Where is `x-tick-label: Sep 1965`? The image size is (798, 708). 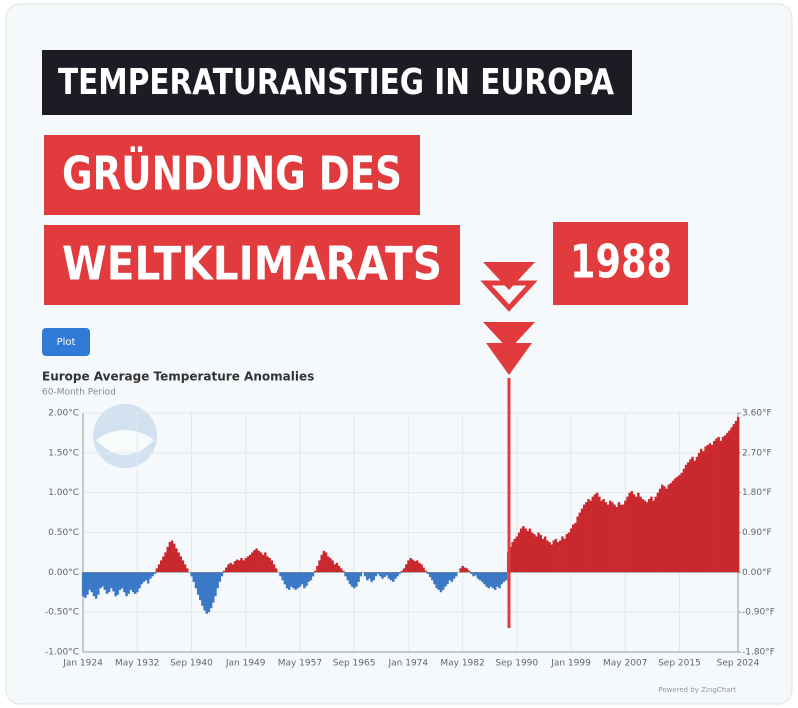
x-tick-label: Sep 1965 is located at coordinates (354, 664).